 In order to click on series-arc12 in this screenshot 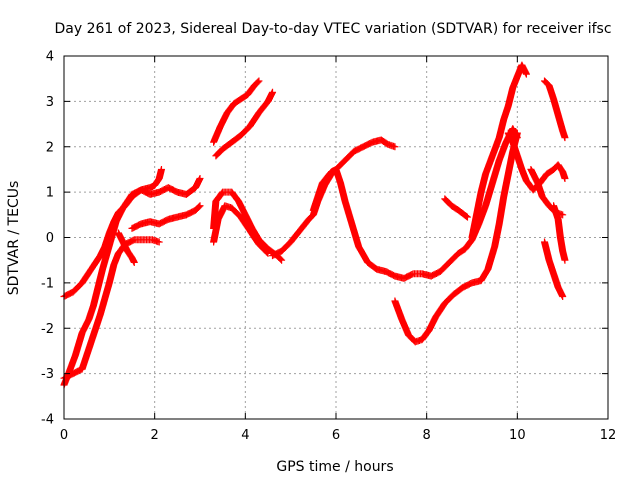, I will do `click(456, 237)`.